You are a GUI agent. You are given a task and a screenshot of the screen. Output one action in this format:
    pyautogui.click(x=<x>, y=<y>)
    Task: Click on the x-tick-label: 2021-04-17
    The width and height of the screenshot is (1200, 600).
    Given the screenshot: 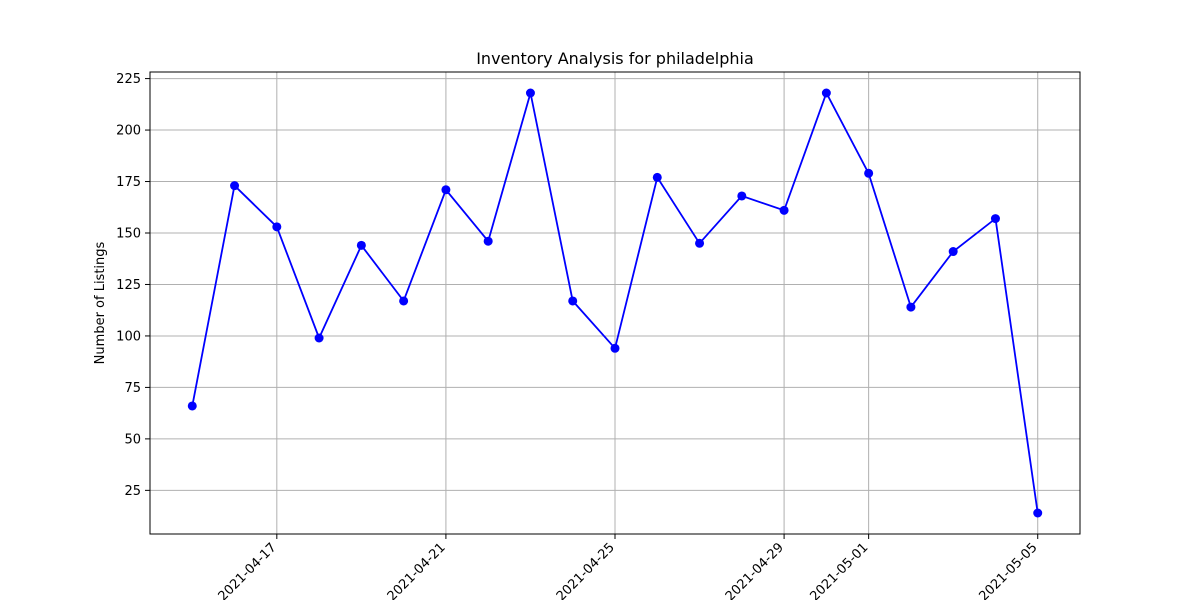 What is the action you would take?
    pyautogui.click(x=248, y=570)
    